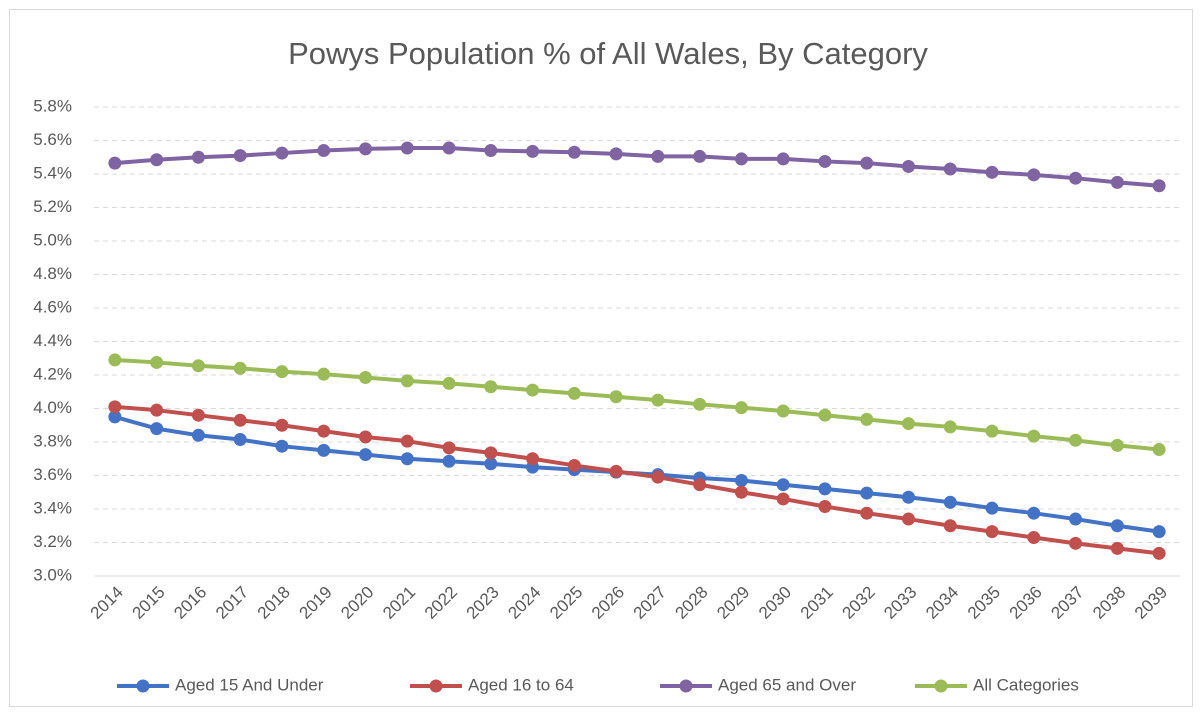  I want to click on y-tick-label: 5.0%, so click(52, 239).